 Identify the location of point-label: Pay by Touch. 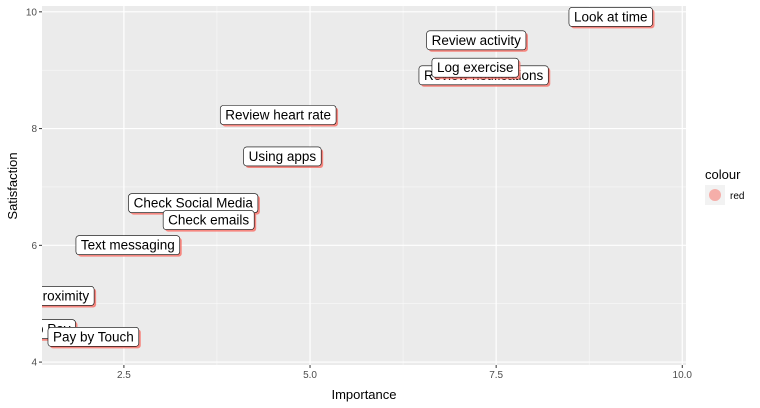
(93, 336).